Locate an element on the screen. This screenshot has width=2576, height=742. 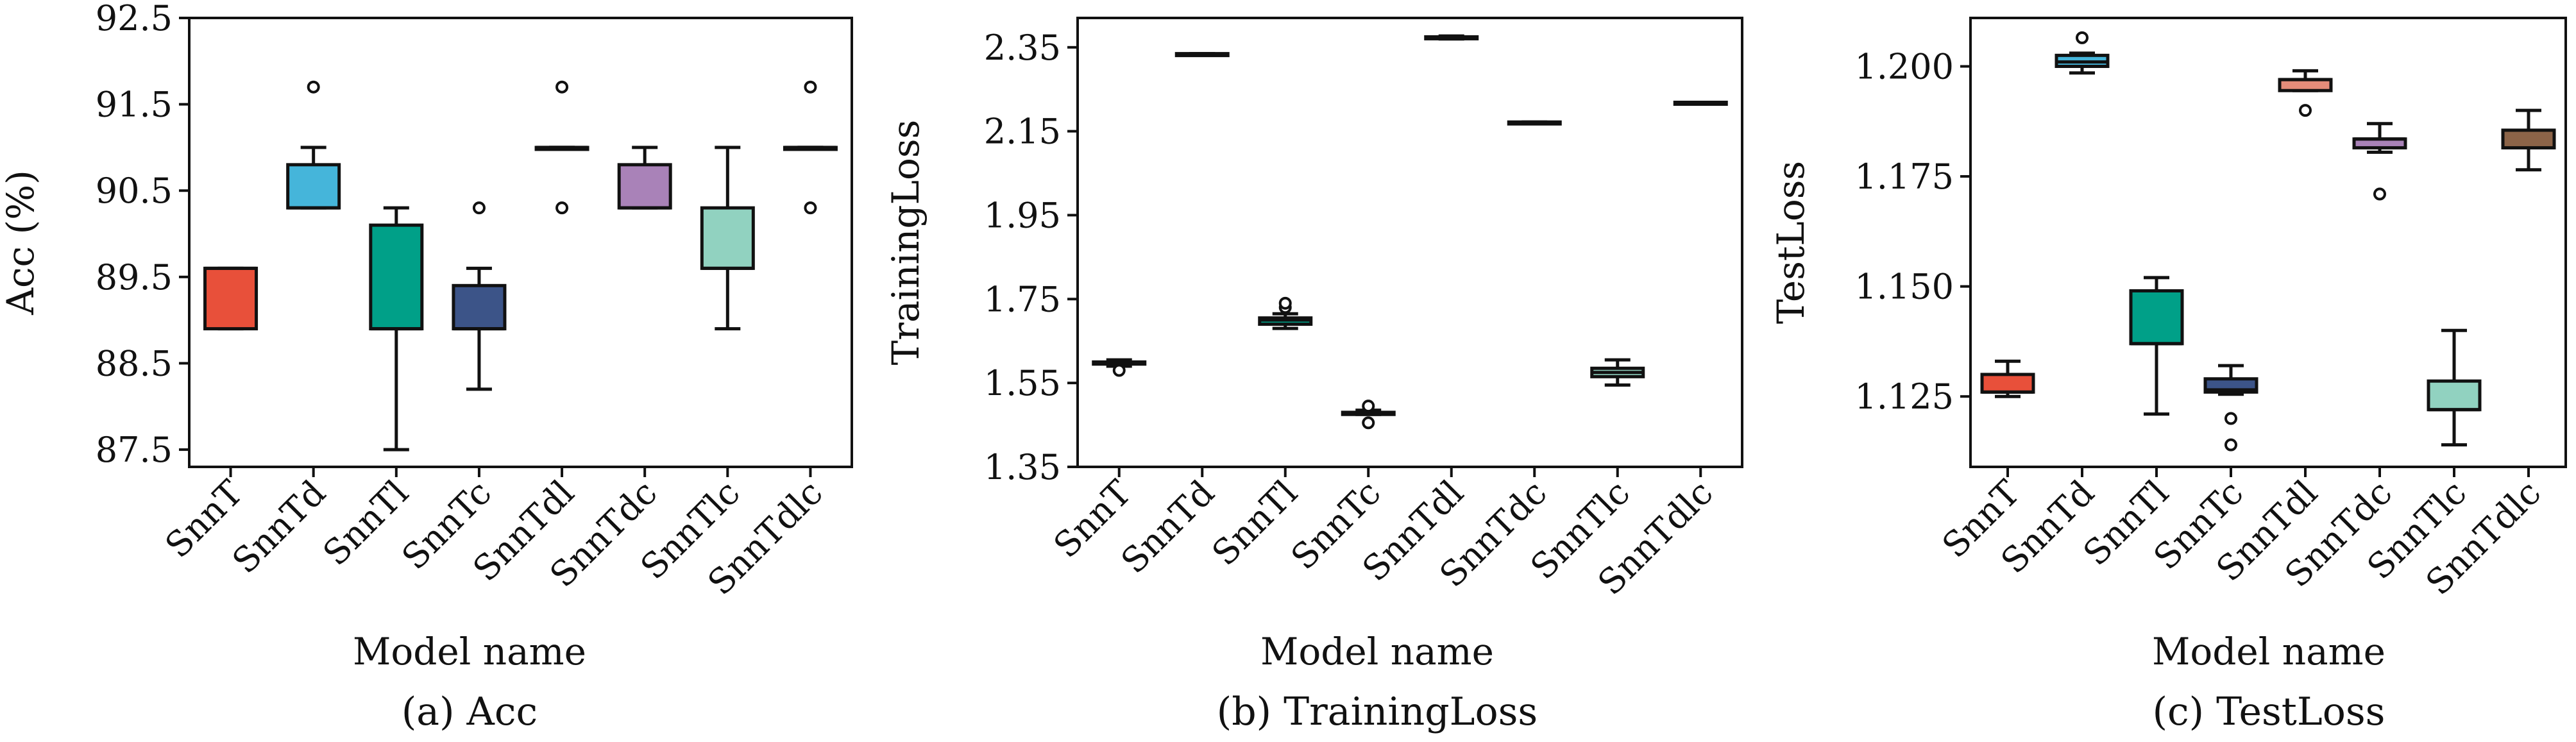
y-tick-label: 1.175 is located at coordinates (1904, 176).